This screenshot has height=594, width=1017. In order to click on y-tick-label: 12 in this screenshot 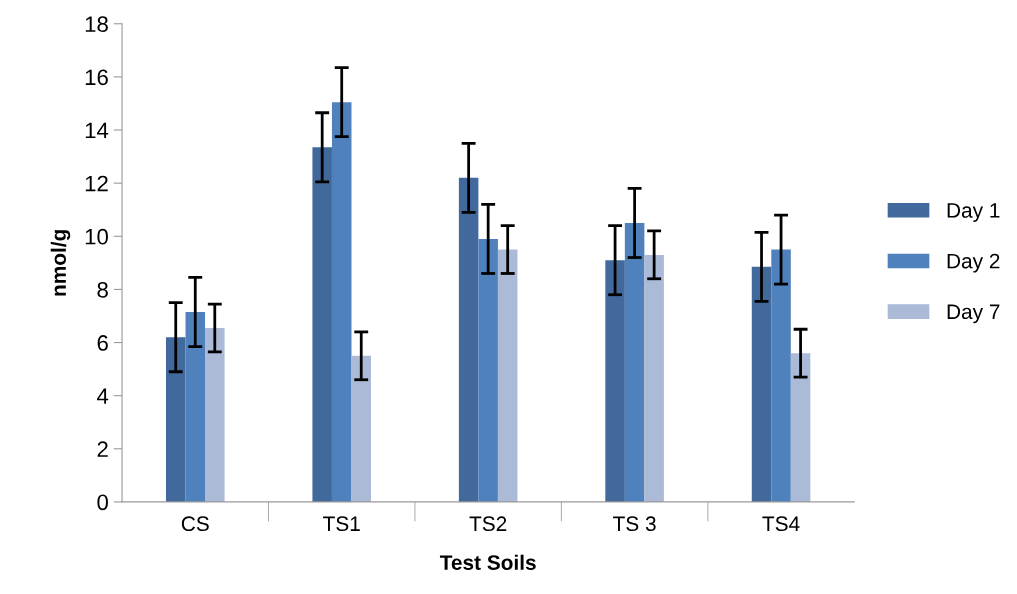, I will do `click(96, 183)`.